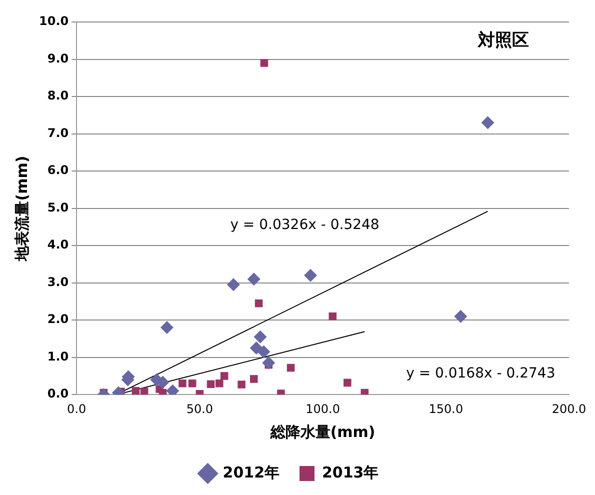 This screenshot has height=495, width=595. I want to click on x-tick-label: 200.0, so click(569, 409).